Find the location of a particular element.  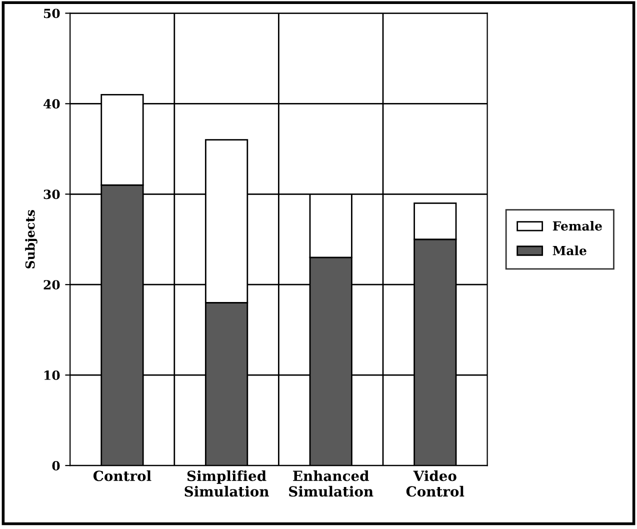

x-tick-label: Video Control is located at coordinates (435, 483).